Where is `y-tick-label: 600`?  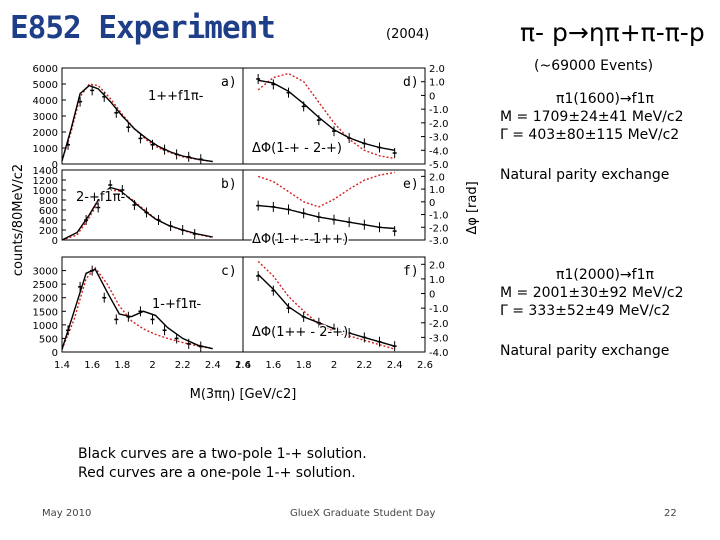
y-tick-label: 600 is located at coordinates (48, 211).